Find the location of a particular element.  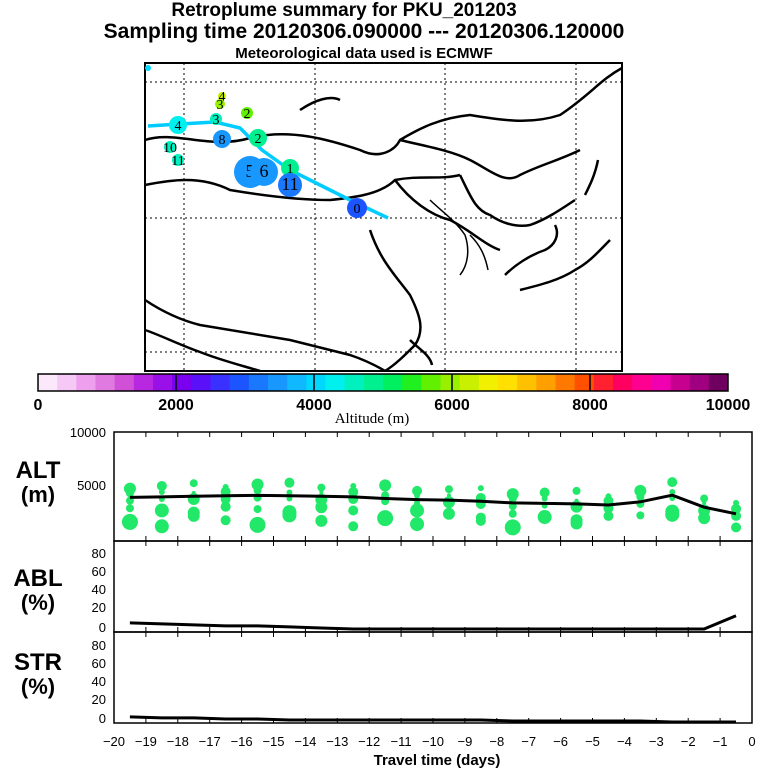

str-tick-60: 60 is located at coordinates (99, 663).